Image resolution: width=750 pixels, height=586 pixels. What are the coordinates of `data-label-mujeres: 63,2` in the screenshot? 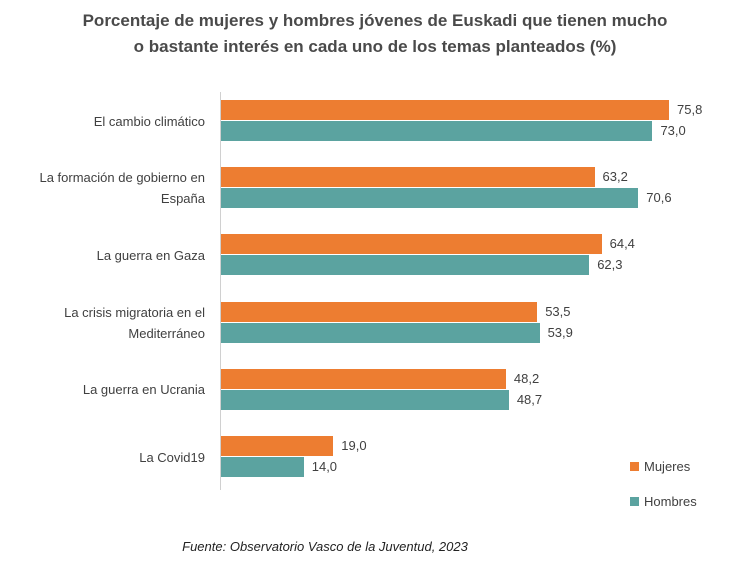 It's located at (615, 177).